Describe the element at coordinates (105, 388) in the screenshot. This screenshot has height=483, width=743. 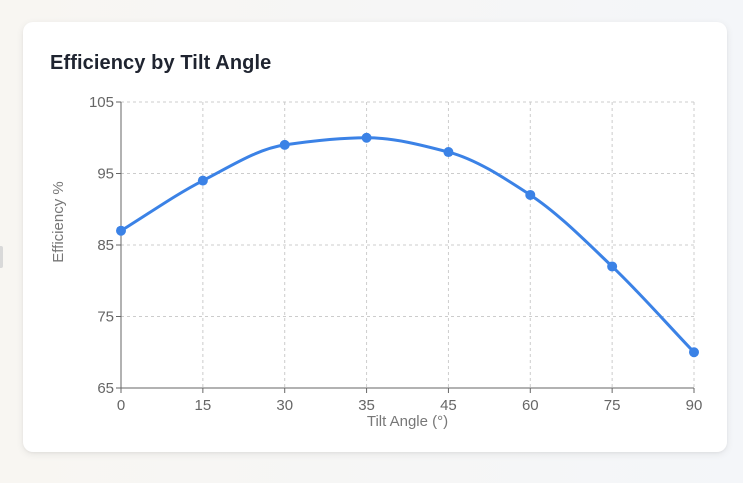
I see `y-tick-label: 65` at that location.